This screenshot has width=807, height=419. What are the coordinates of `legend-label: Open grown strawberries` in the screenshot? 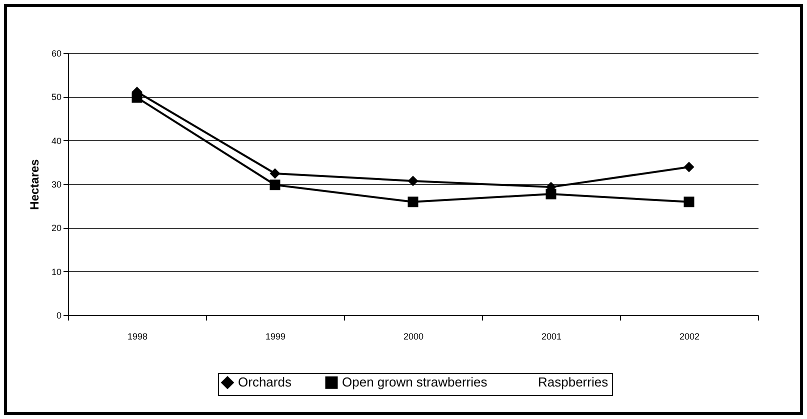 It's located at (415, 382).